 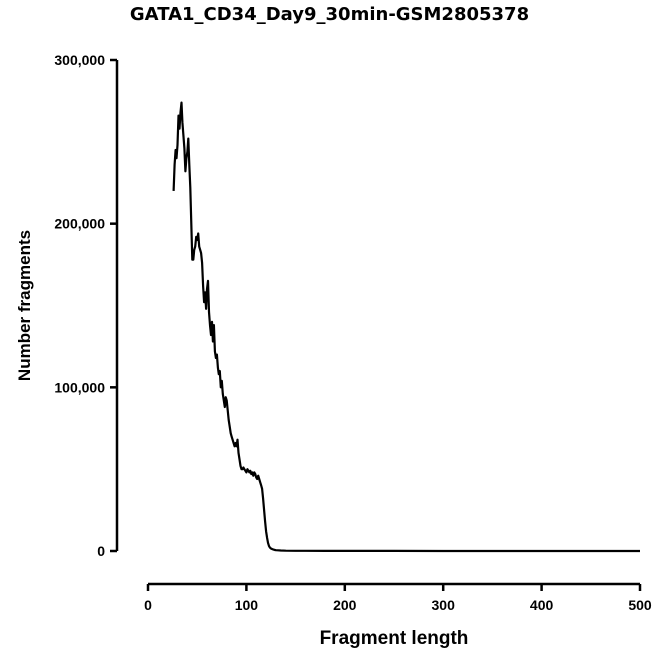 I want to click on x-axis-label: Fragment length, so click(x=394, y=638).